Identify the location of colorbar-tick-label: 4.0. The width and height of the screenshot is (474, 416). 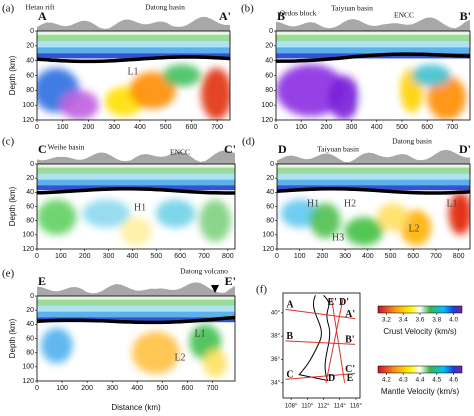
(453, 320).